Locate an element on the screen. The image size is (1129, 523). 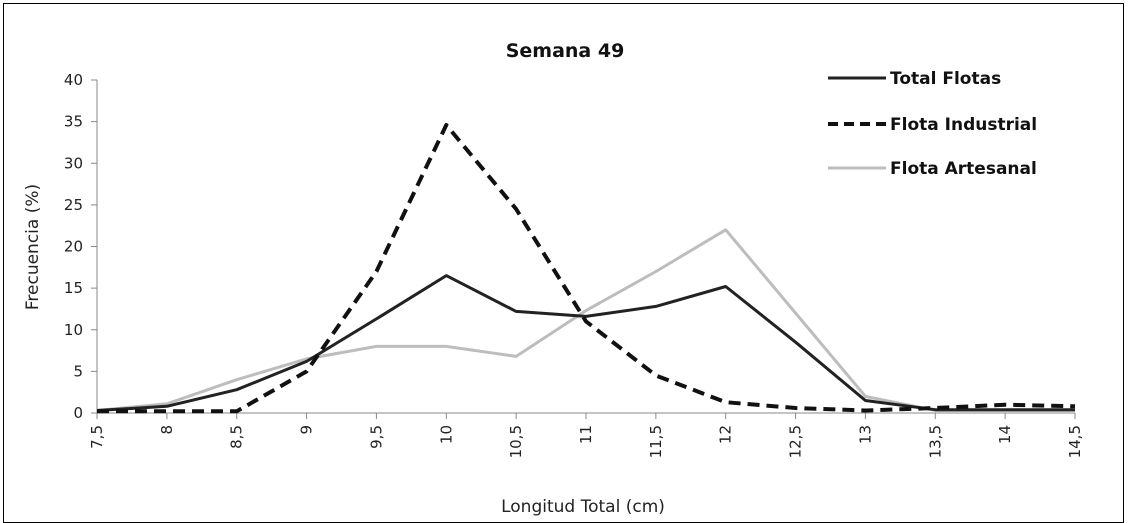
x-tick-label: 8,5 is located at coordinates (237, 437).